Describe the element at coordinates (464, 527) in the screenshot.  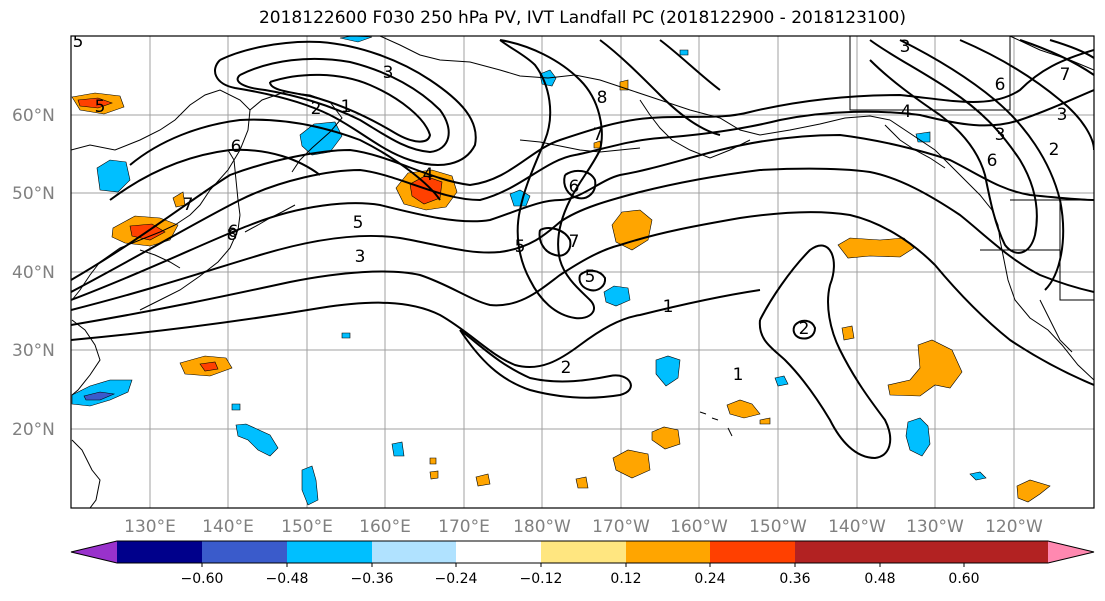
I see `lon-label: 170°E` at that location.